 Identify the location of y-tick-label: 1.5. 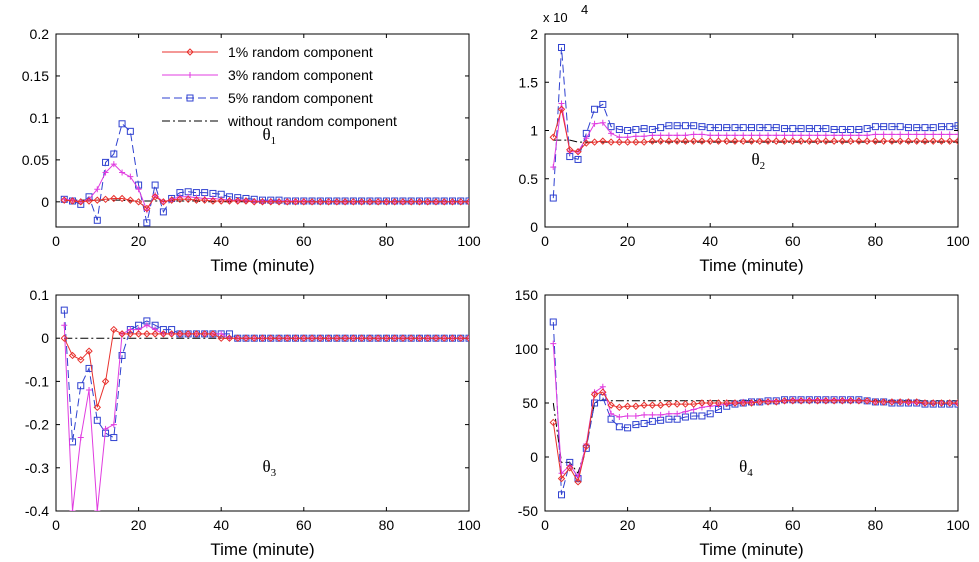
(529, 82).